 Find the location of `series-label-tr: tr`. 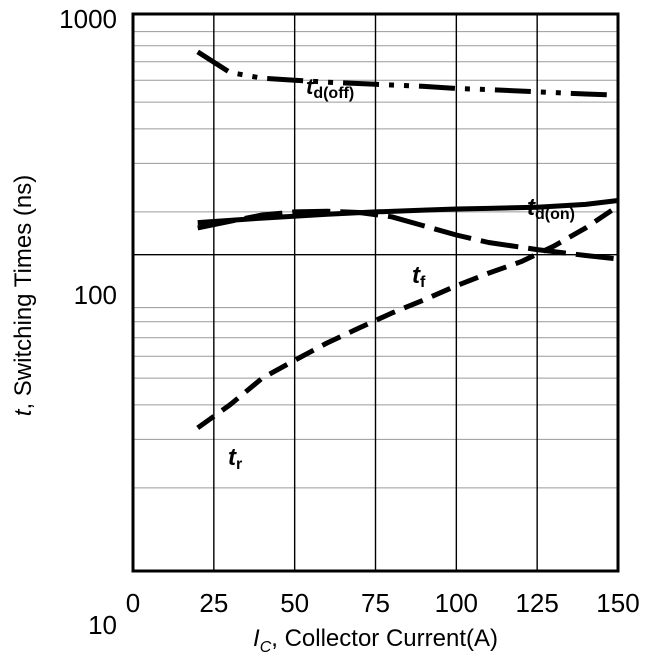

series-label-tr: tr is located at coordinates (235, 458).